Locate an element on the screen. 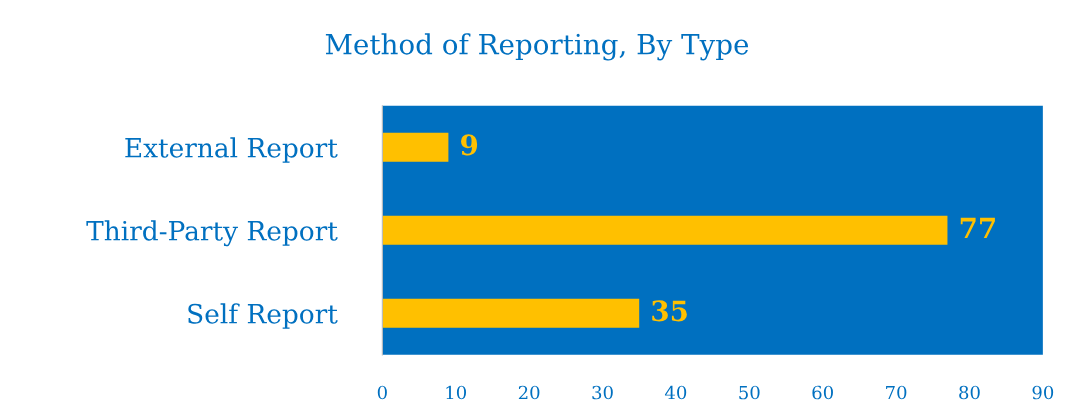 The width and height of the screenshot is (1074, 415). x-tick-label: 20 is located at coordinates (529, 392).